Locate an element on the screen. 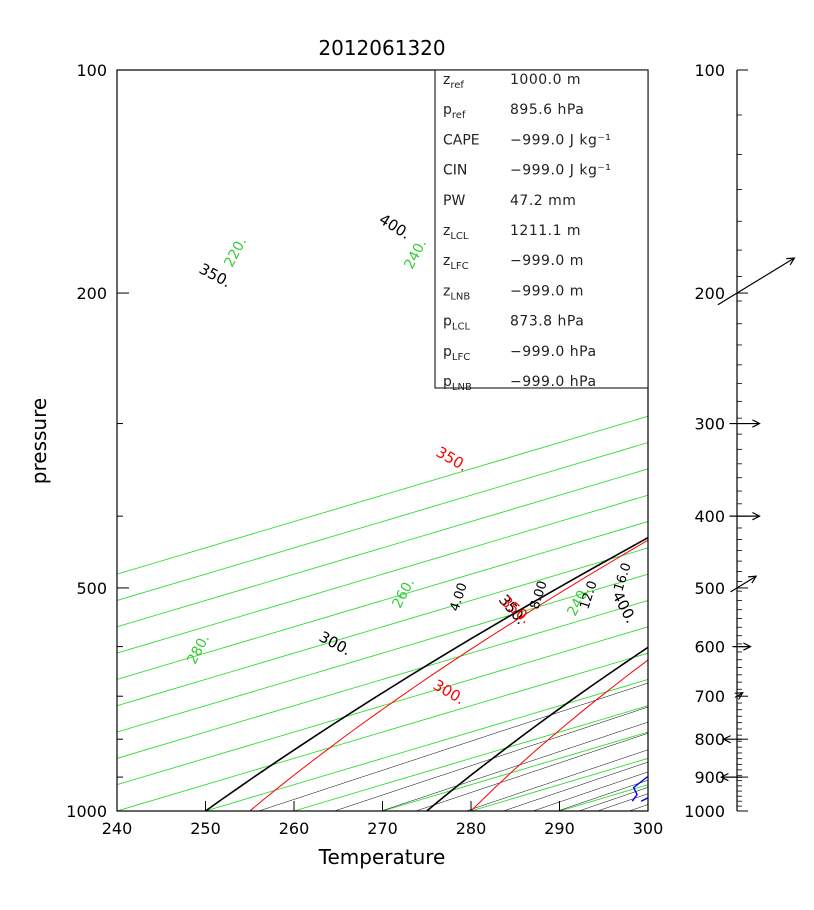 Image resolution: width=814 pixels, height=910 pixels. dry-adiabat-label: 400. is located at coordinates (624, 607).